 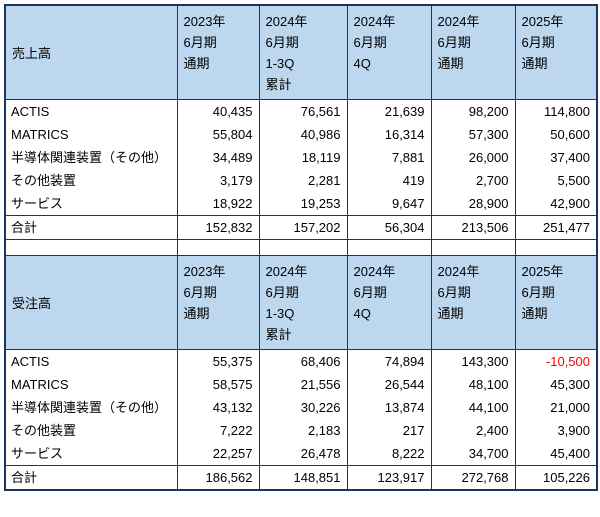 What do you see at coordinates (473, 111) in the screenshot?
I see `value-cell: 98,200` at bounding box center [473, 111].